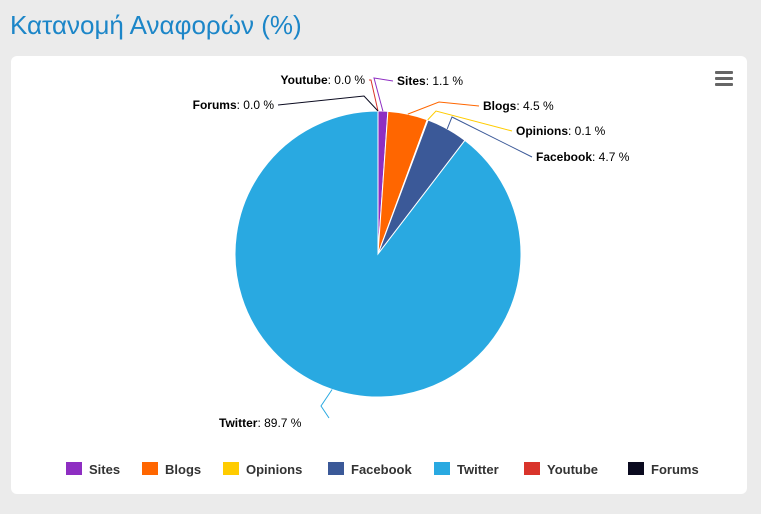 This screenshot has width=761, height=514. I want to click on legend-label-forums: Forums, so click(675, 469).